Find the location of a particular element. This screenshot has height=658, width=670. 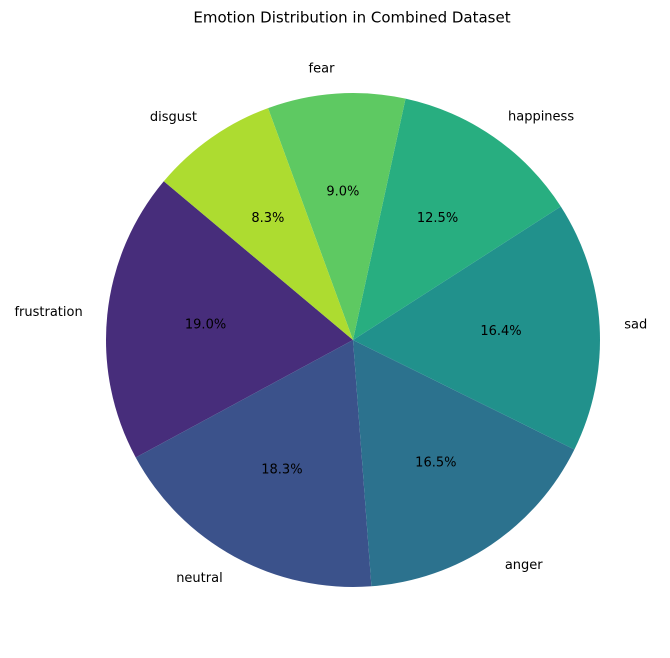

value-label: 16.4% is located at coordinates (500, 331).